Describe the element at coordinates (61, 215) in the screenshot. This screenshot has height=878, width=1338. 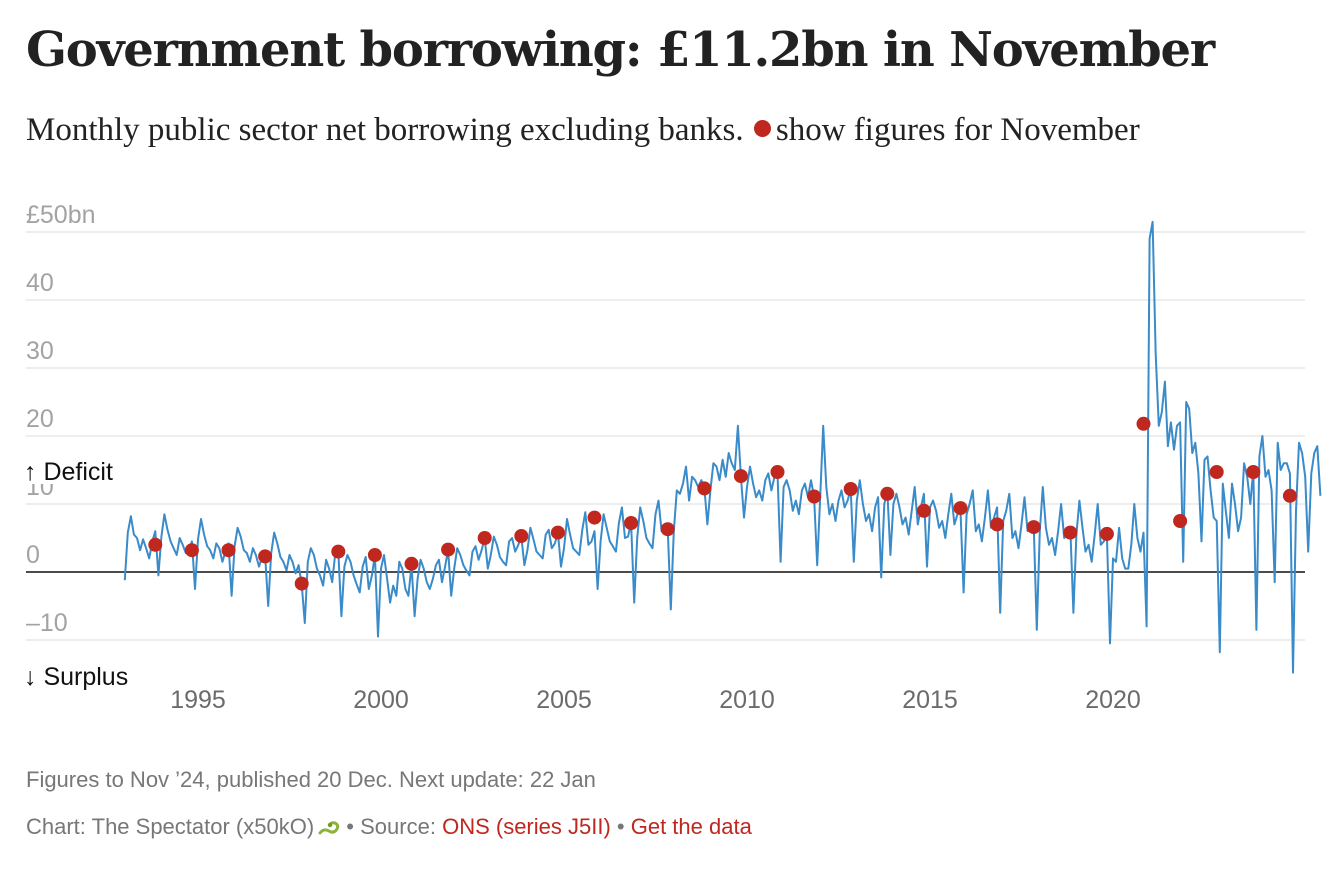
I see `y-tick-label: £50bn` at that location.